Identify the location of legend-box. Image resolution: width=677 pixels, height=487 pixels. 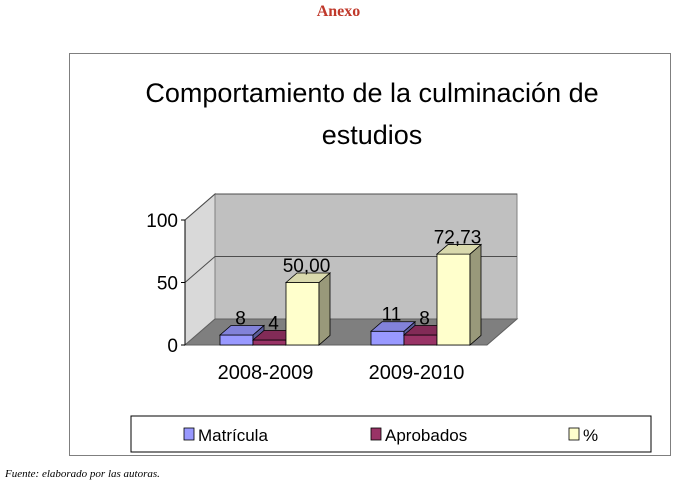
(391, 434).